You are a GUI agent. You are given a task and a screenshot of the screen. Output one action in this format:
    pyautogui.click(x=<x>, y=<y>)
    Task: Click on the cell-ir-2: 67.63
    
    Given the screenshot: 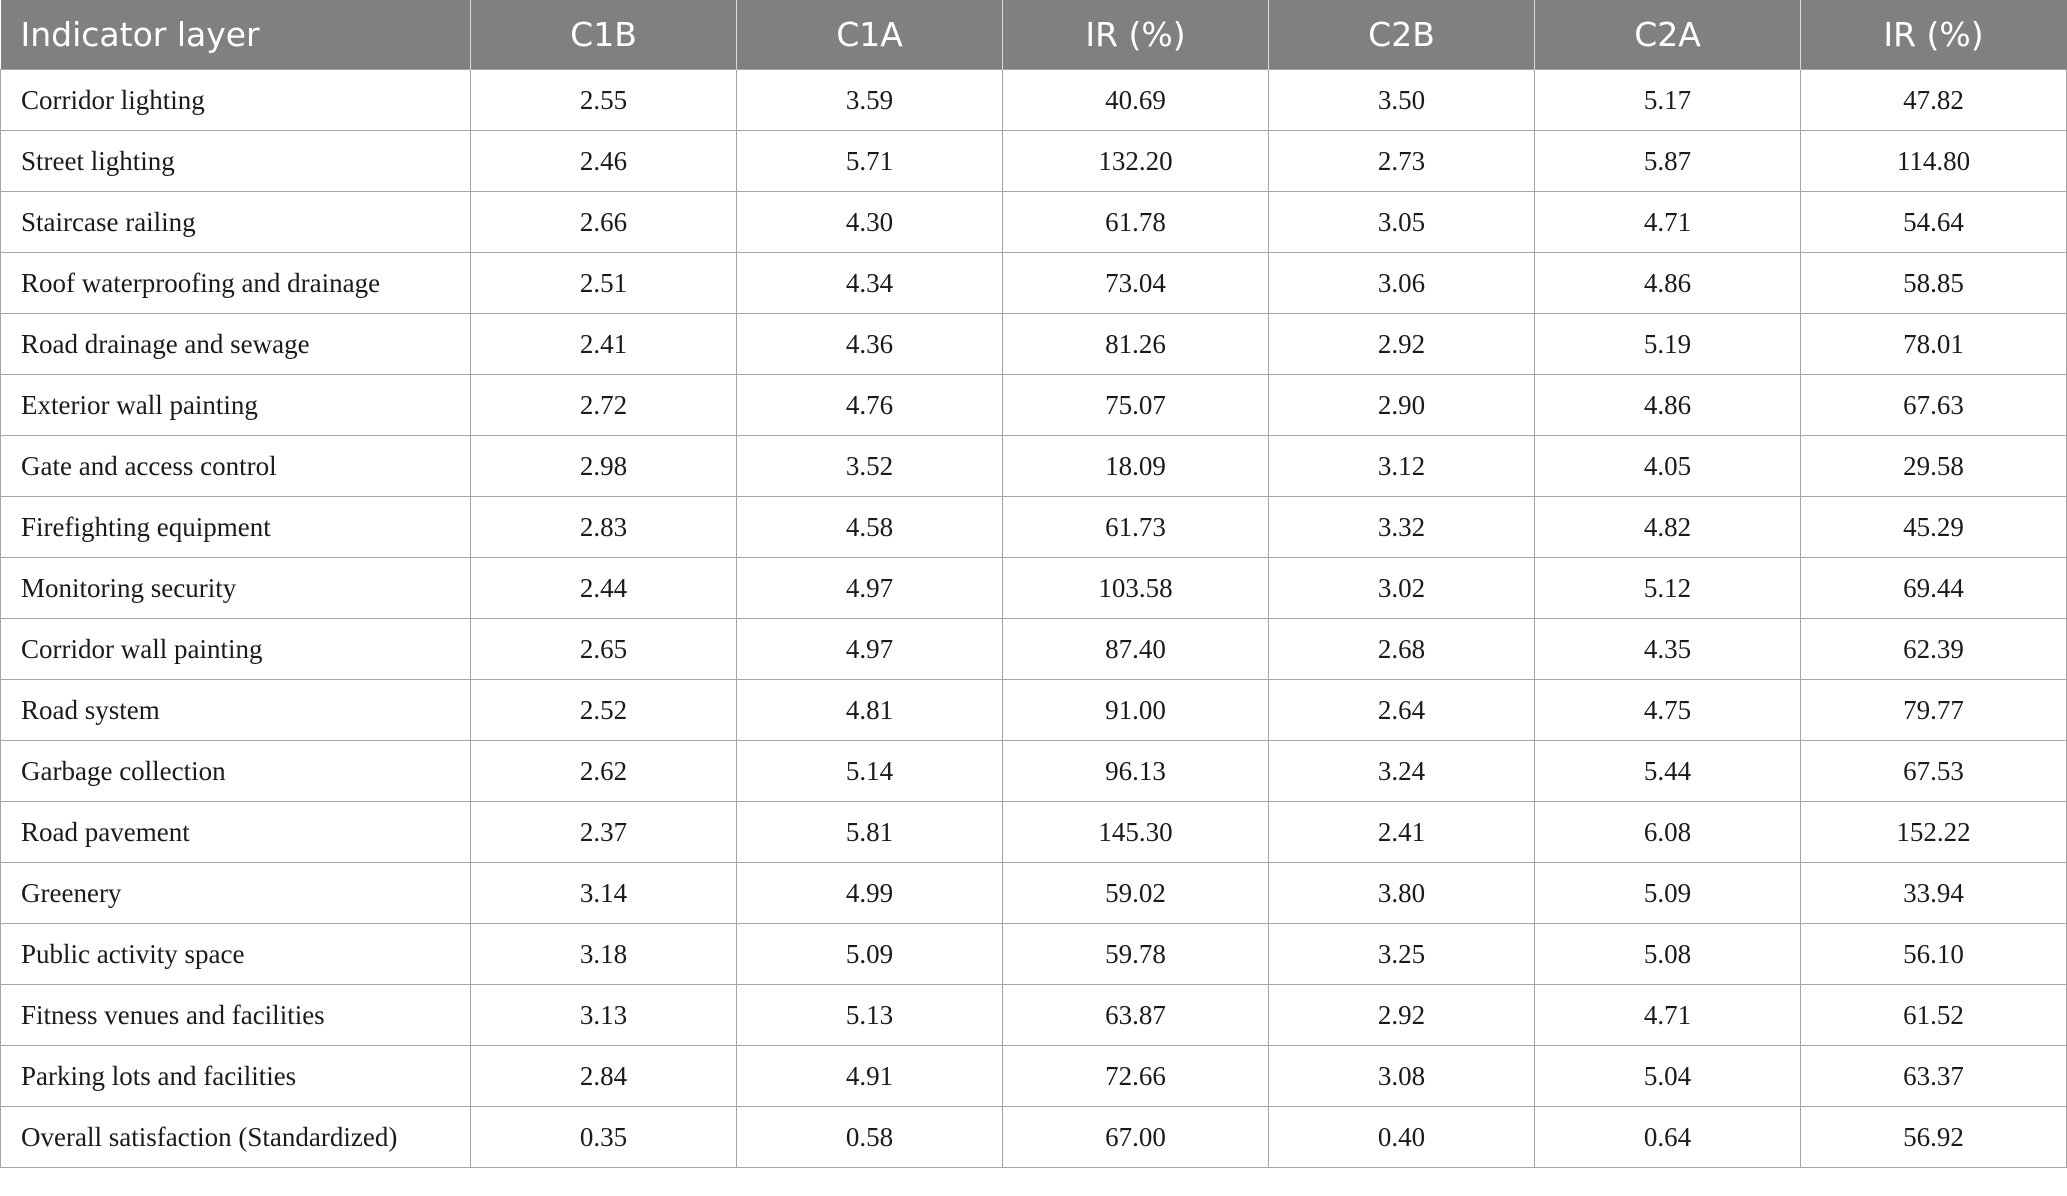 What is the action you would take?
    pyautogui.click(x=1933, y=405)
    